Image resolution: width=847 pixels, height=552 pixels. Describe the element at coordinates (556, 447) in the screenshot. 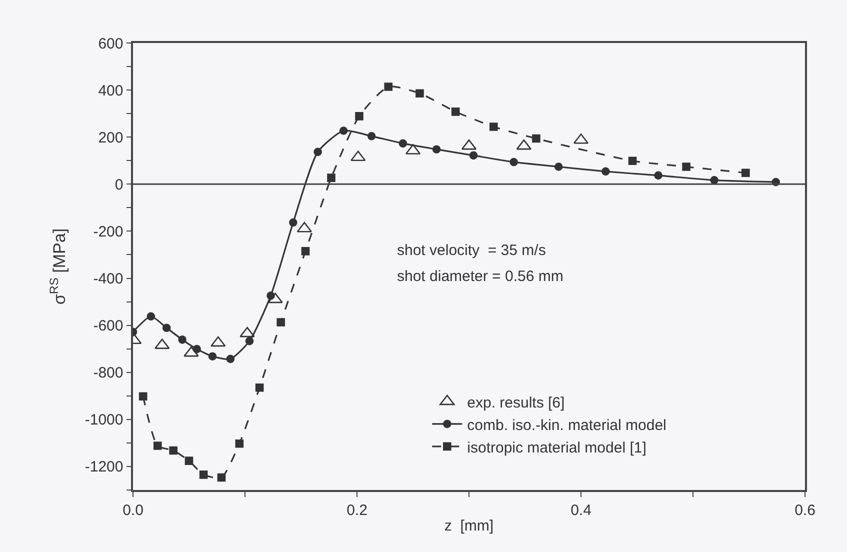

I see `legend-label: isotropic material model [1]` at that location.